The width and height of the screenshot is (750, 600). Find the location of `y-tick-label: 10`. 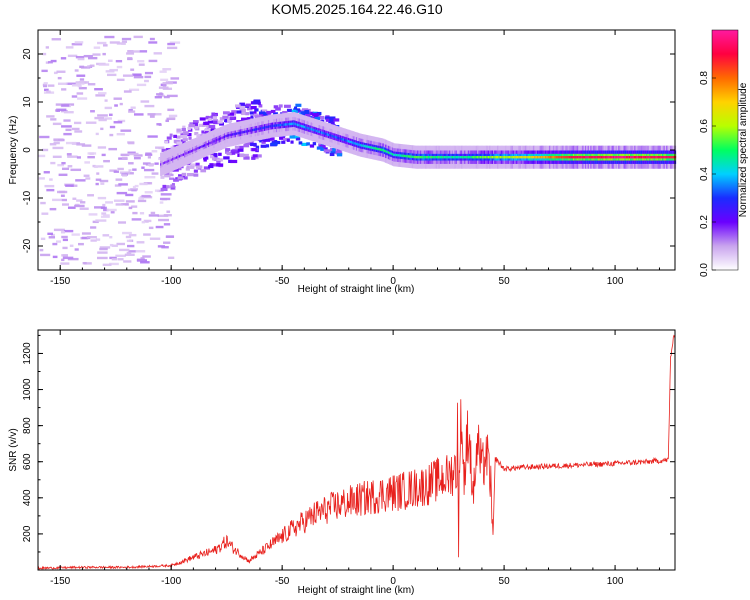

y-tick-label: 10 is located at coordinates (27, 102).